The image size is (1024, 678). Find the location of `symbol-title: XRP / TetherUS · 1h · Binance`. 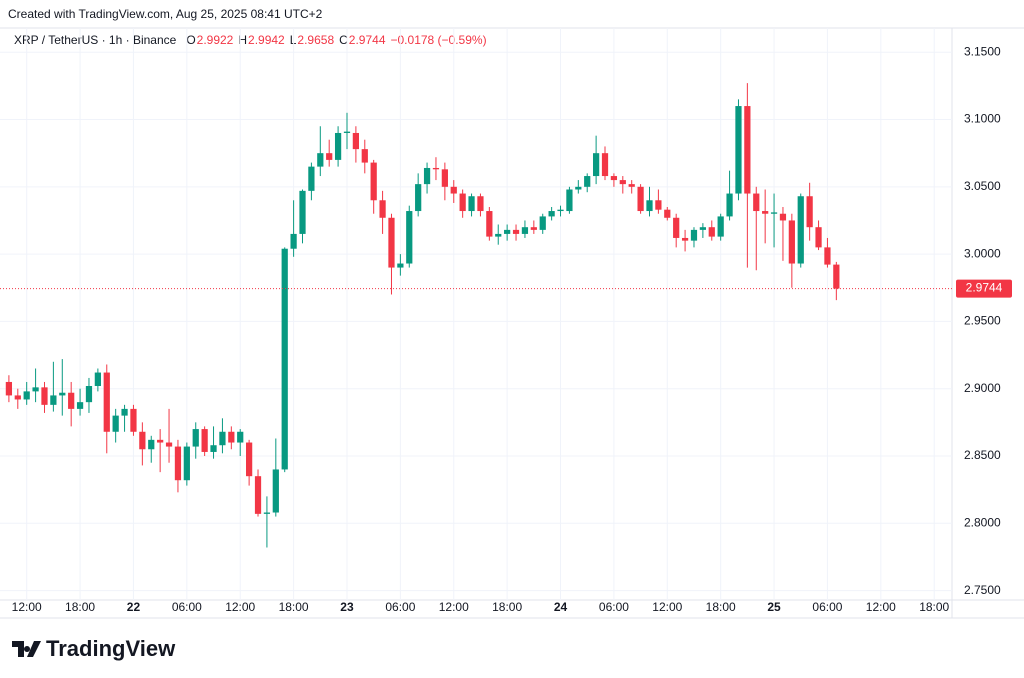

symbol-title: XRP / TetherUS · 1h · Binance is located at coordinates (95, 40).